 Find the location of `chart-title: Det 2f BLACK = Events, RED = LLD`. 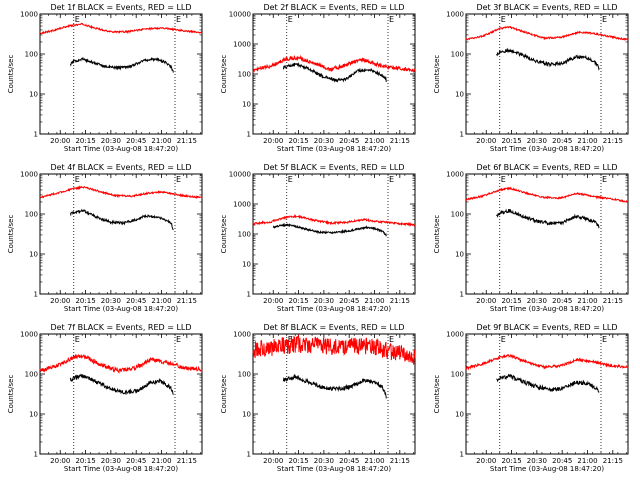

chart-title: Det 2f BLACK = Events, RED = LLD is located at coordinates (333, 7).